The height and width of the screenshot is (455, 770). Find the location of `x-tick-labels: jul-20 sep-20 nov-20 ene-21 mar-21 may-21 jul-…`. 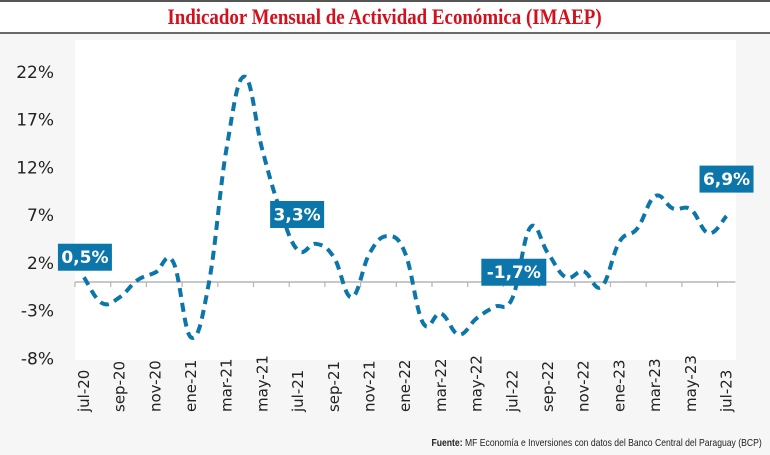

x-tick-labels: jul-20 sep-20 nov-20 ene-21 mar-21 may-21 jul-… is located at coordinates (405, 384).